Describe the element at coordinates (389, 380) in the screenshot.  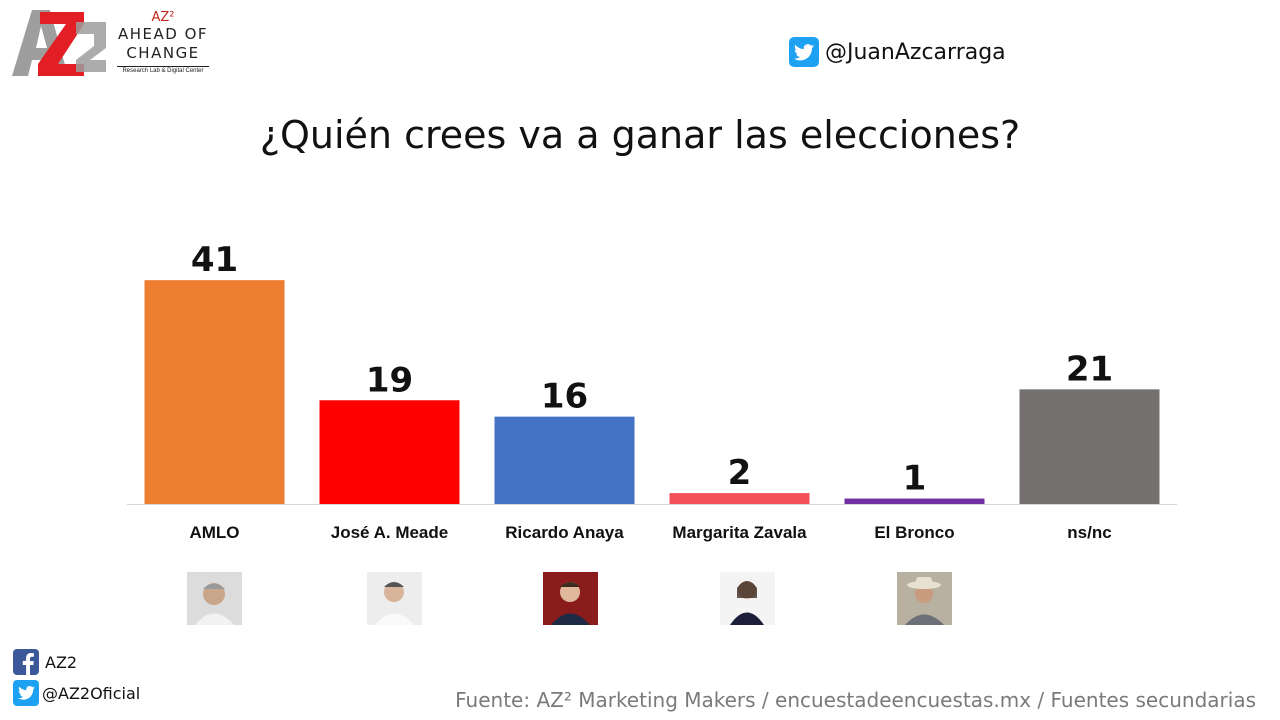
I see `data-label: 19` at that location.